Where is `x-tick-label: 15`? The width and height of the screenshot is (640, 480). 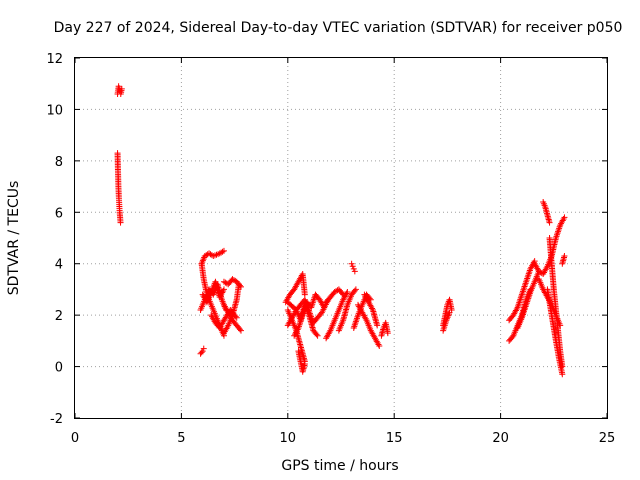
x-tick-label: 15 is located at coordinates (394, 438).